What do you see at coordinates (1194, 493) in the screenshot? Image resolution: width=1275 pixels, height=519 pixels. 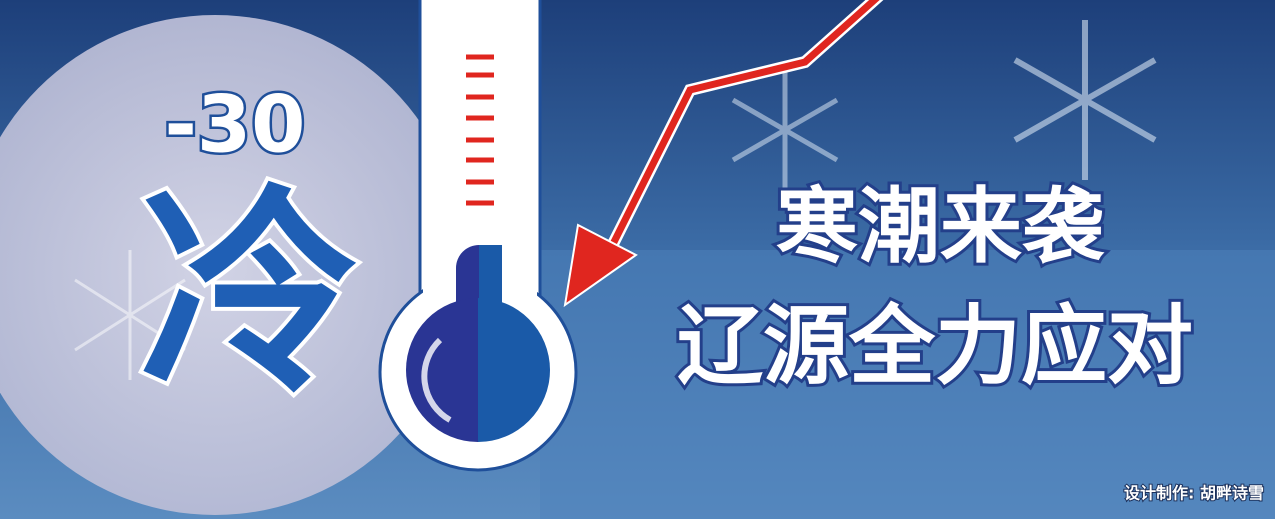 I see `credit: 设计制作: 胡畔诗雪` at bounding box center [1194, 493].